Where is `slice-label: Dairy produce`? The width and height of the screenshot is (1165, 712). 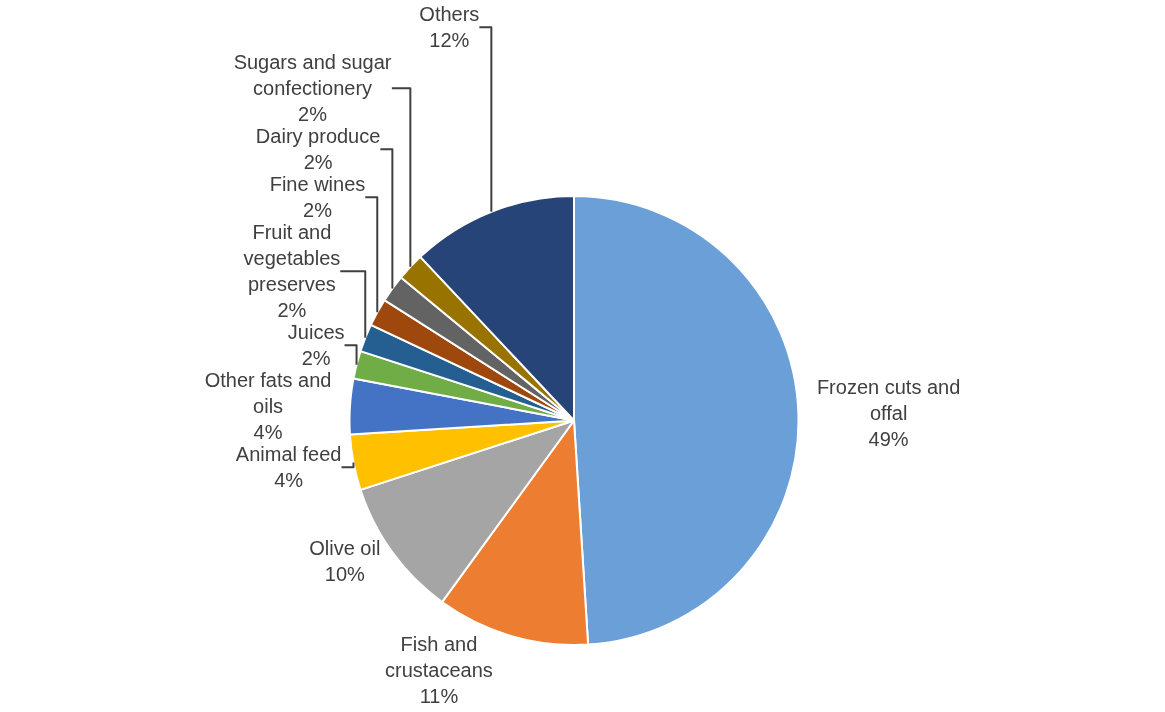
slice-label: Dairy produce is located at coordinates (318, 136).